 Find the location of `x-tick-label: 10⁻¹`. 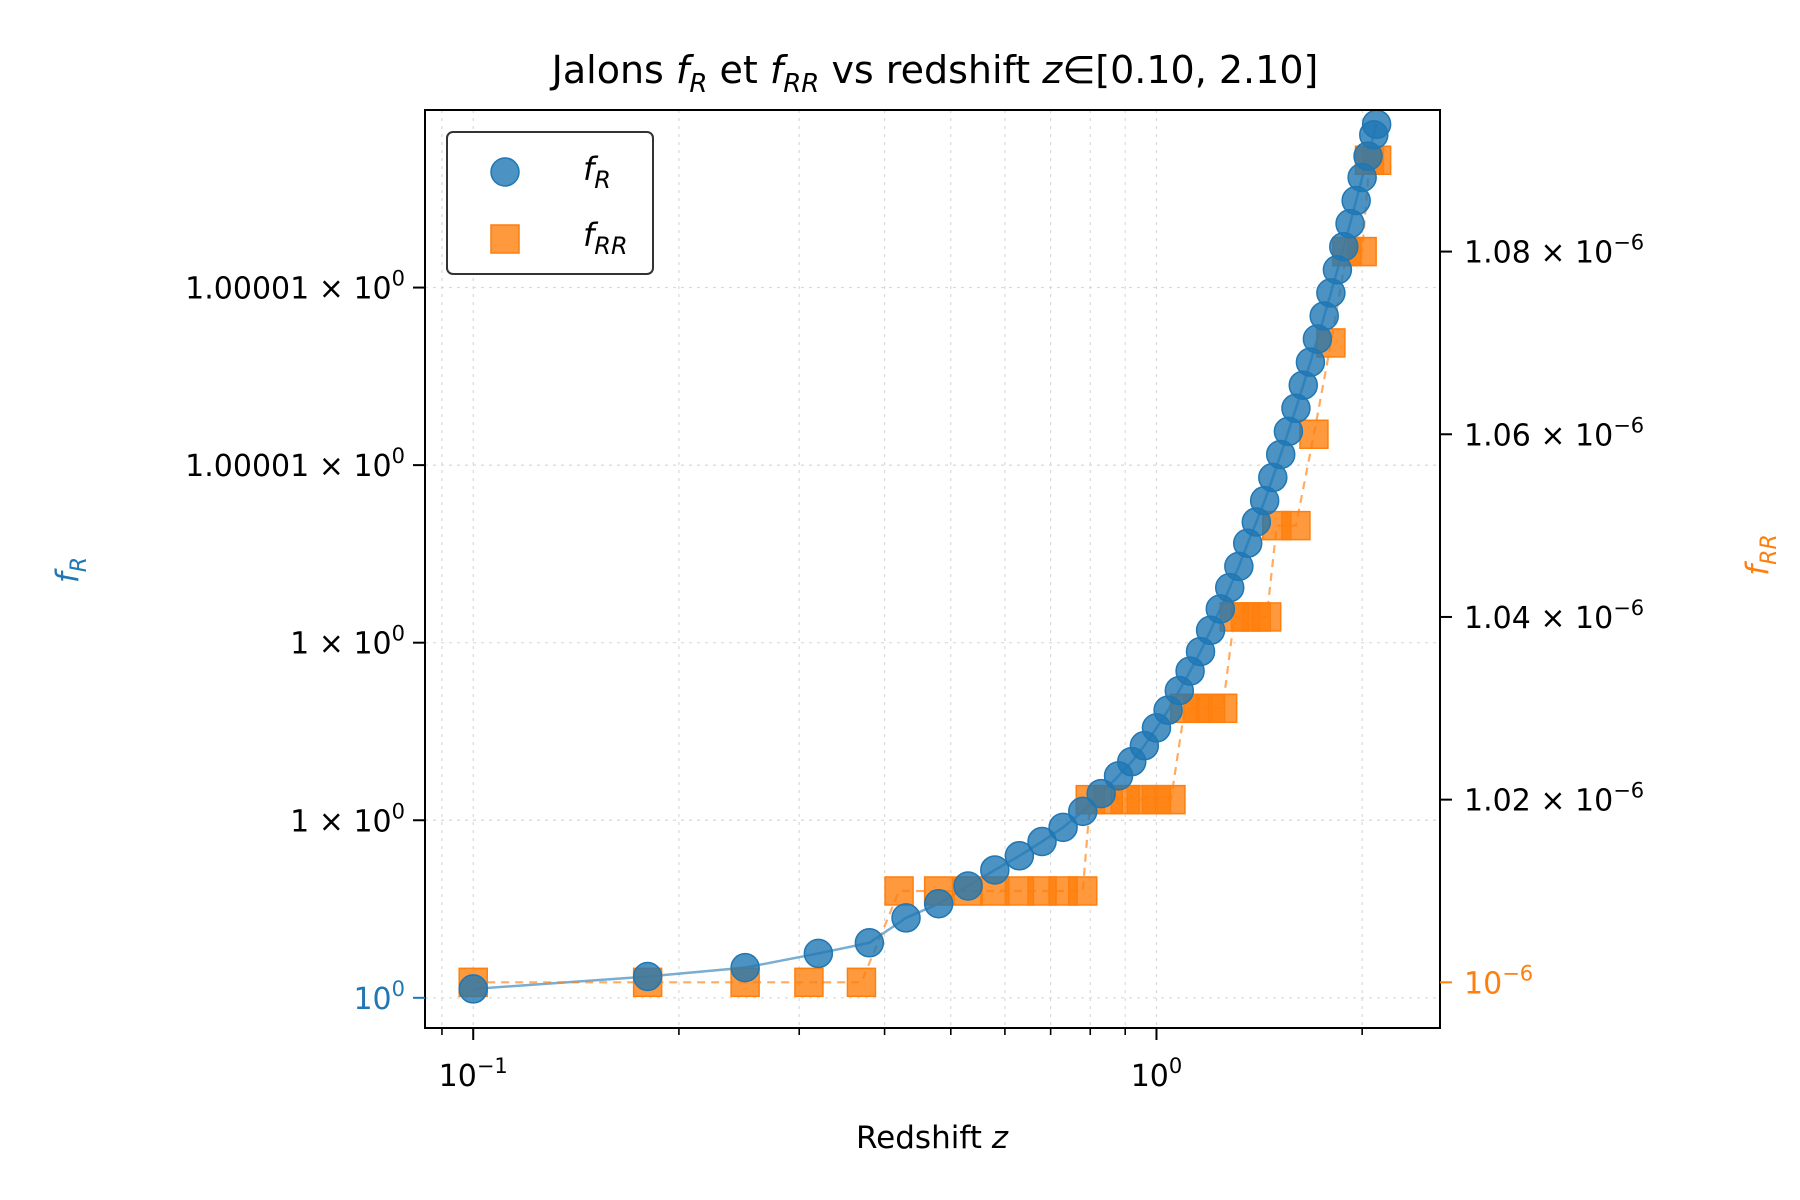

x-tick-label: 10⁻¹ is located at coordinates (473, 1074).